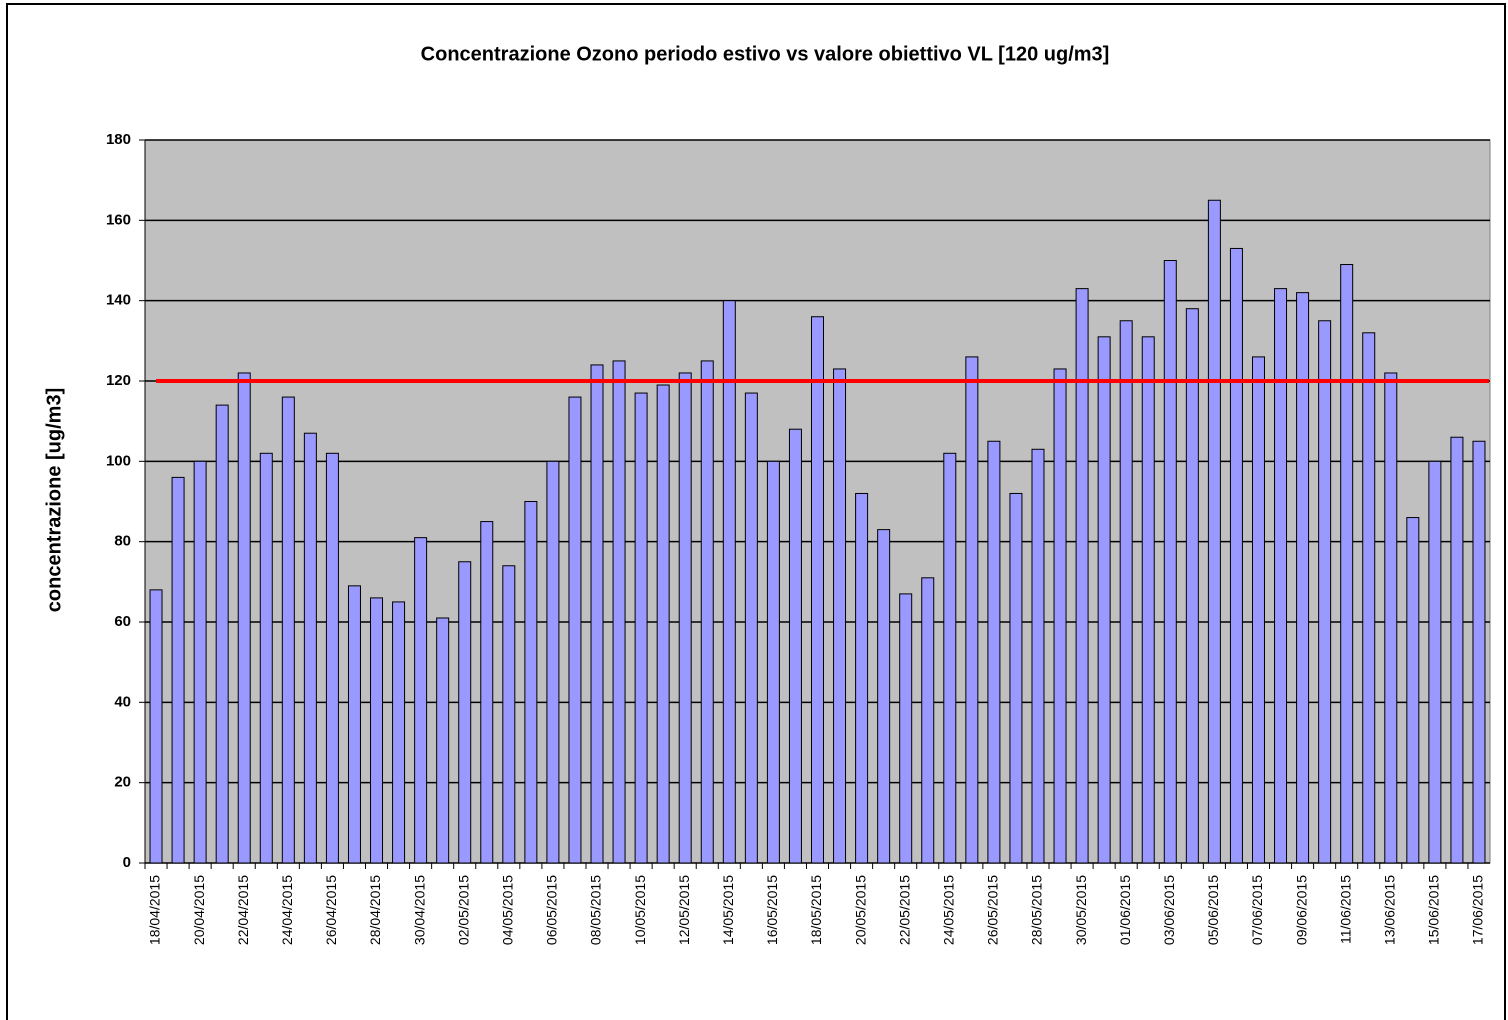 This screenshot has width=1508, height=1020. Describe the element at coordinates (1213, 910) in the screenshot. I see `x-tick-label: 05/06/2015` at that location.